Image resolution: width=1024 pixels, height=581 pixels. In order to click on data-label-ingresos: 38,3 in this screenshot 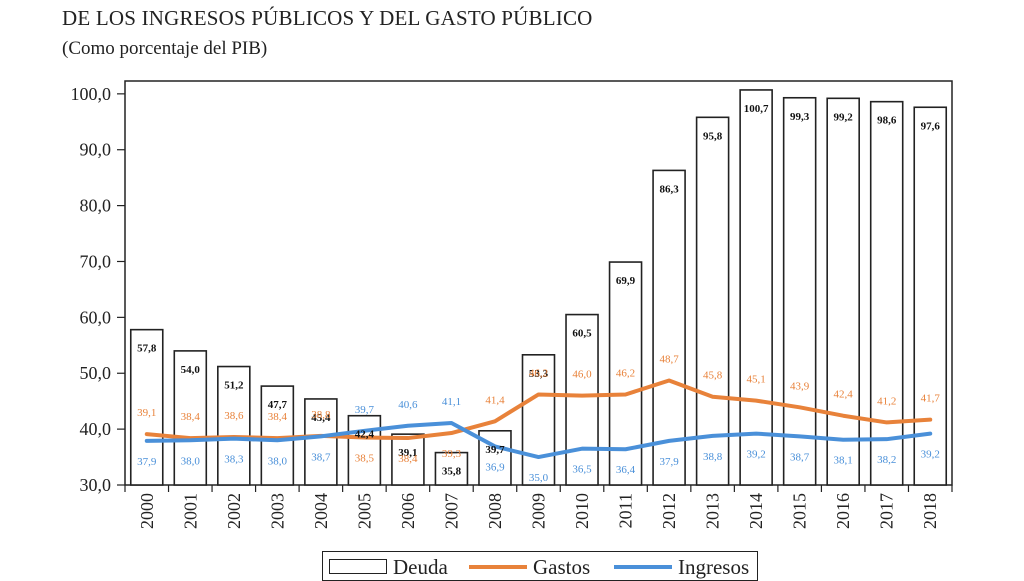, I will do `click(234, 460)`.